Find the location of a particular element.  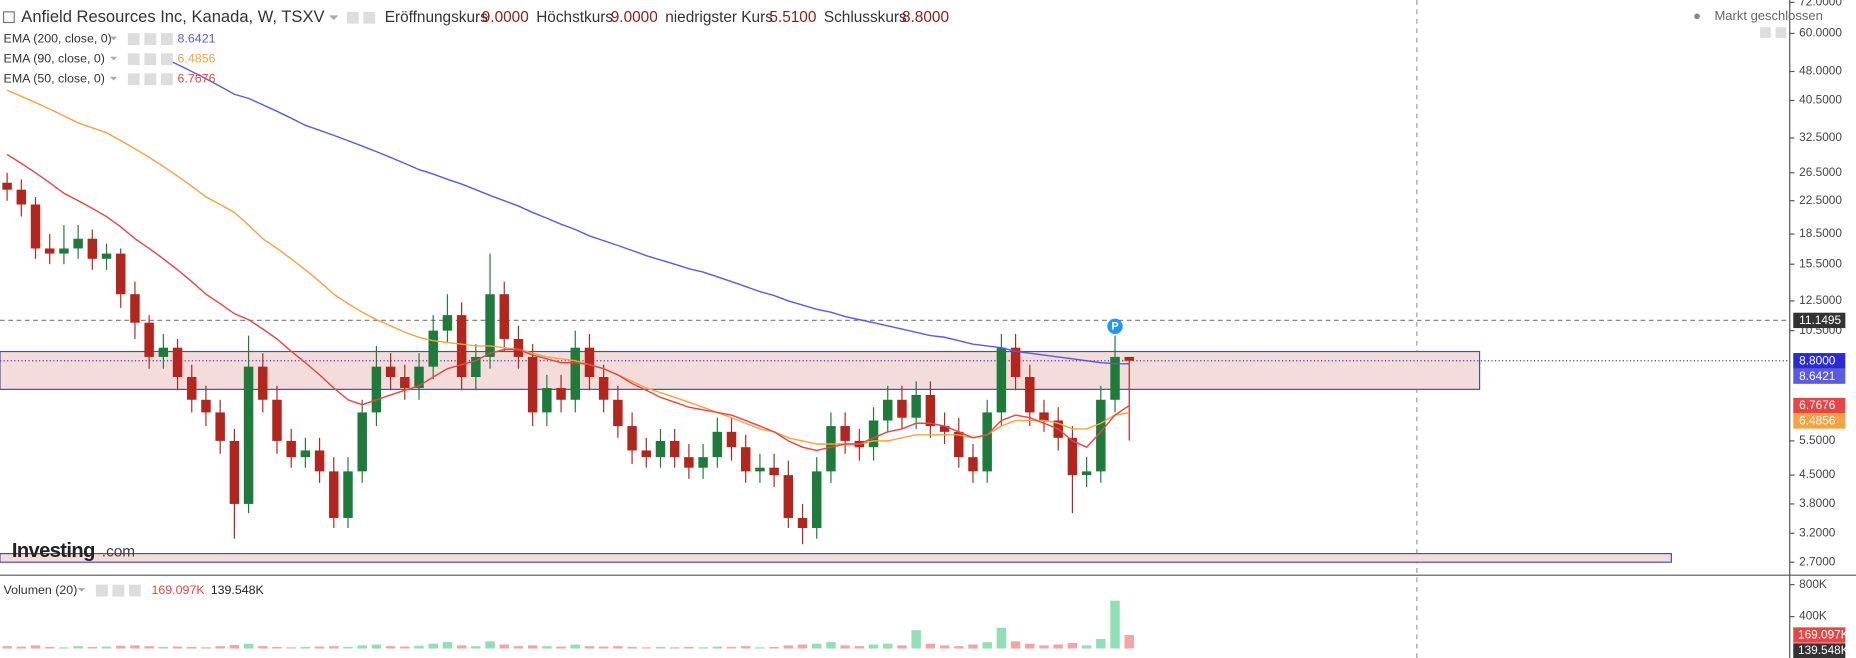

axis-badge-label: 8.8000 is located at coordinates (1817, 360).